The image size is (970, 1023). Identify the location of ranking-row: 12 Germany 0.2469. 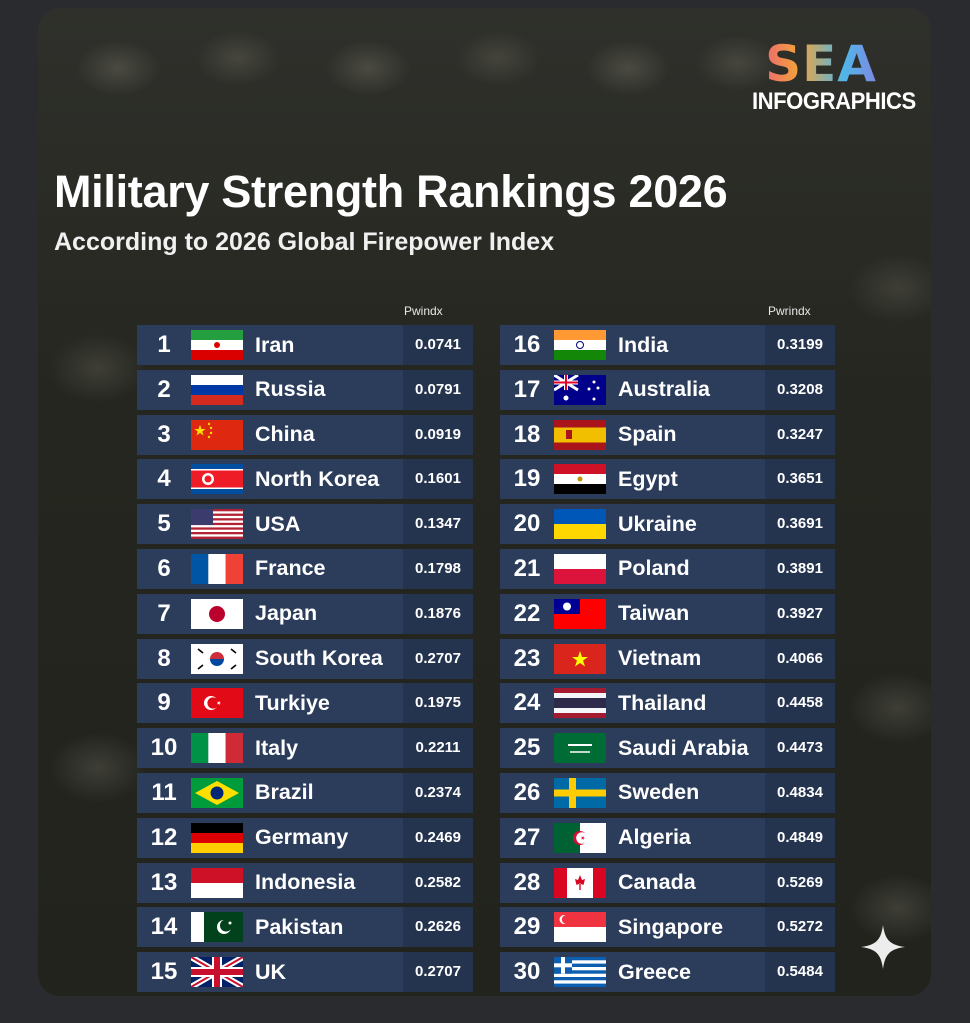
(305, 837).